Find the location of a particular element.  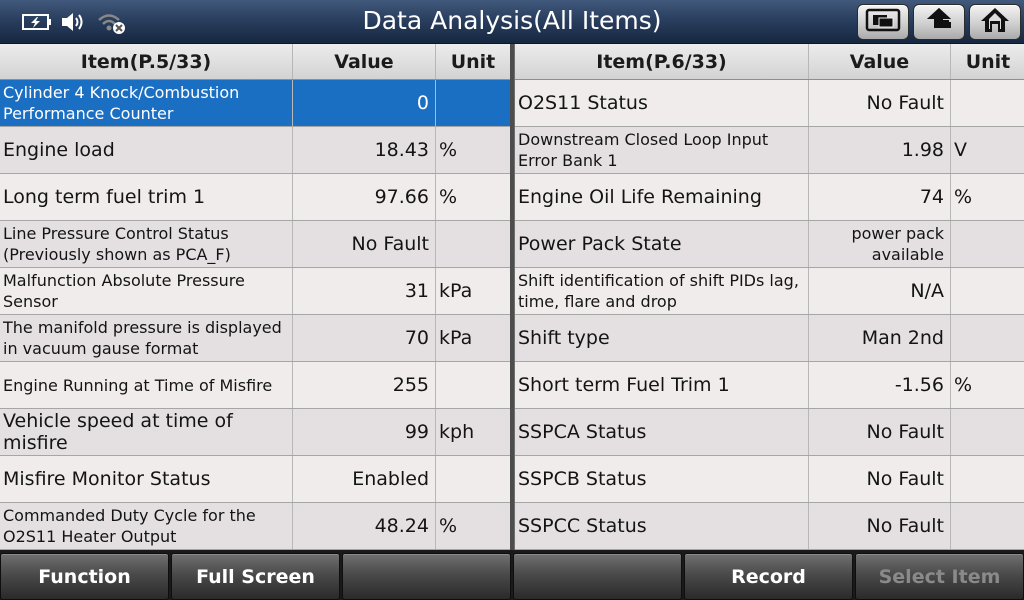

table-row: Shift type Man 2nd is located at coordinates (769, 338).